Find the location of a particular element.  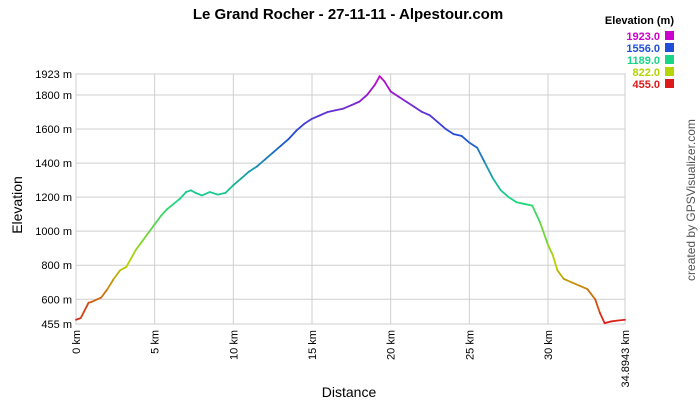

y-tick-label: 455 m is located at coordinates (56, 325).